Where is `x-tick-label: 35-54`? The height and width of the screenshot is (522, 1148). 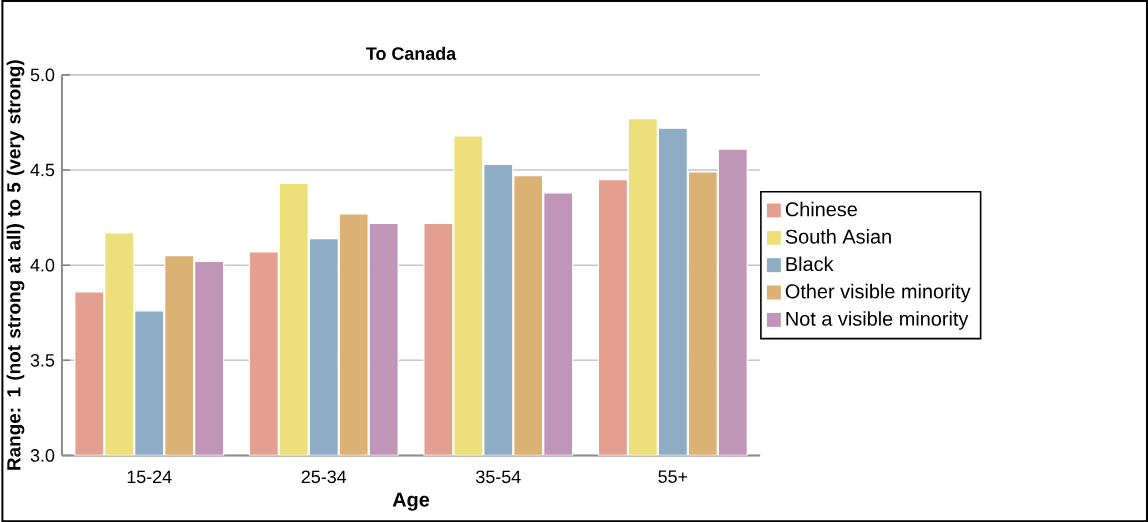 x-tick-label: 35-54 is located at coordinates (498, 476).